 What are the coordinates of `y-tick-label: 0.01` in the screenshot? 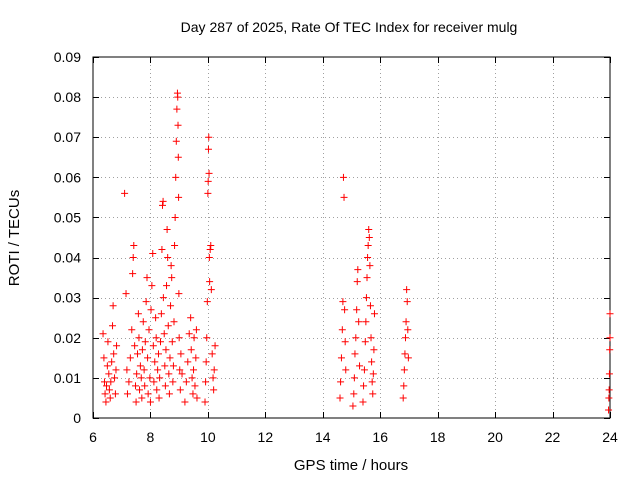 It's located at (67, 378).